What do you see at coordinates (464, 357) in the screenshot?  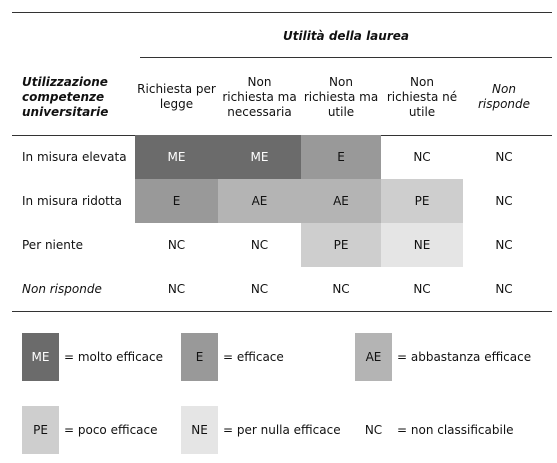 I see `legend-text: = abbastanza efficace` at bounding box center [464, 357].